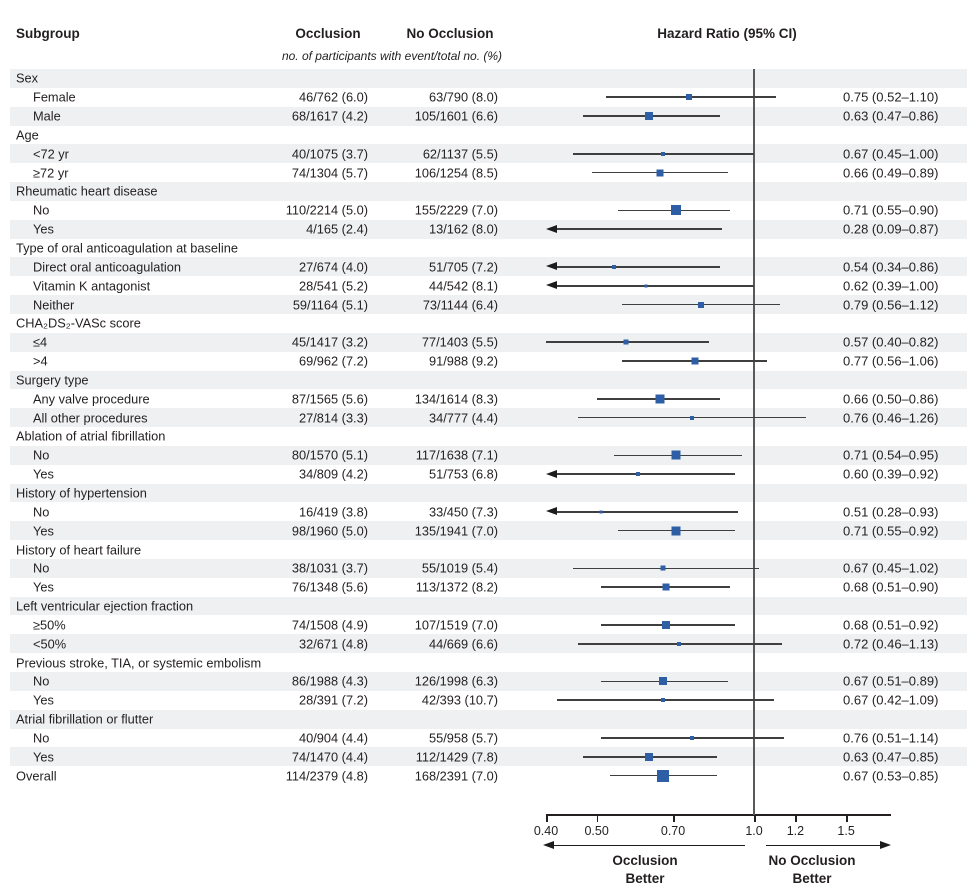  I want to click on subgroup-label: Atrial fibrillation or flutter, so click(85, 719).